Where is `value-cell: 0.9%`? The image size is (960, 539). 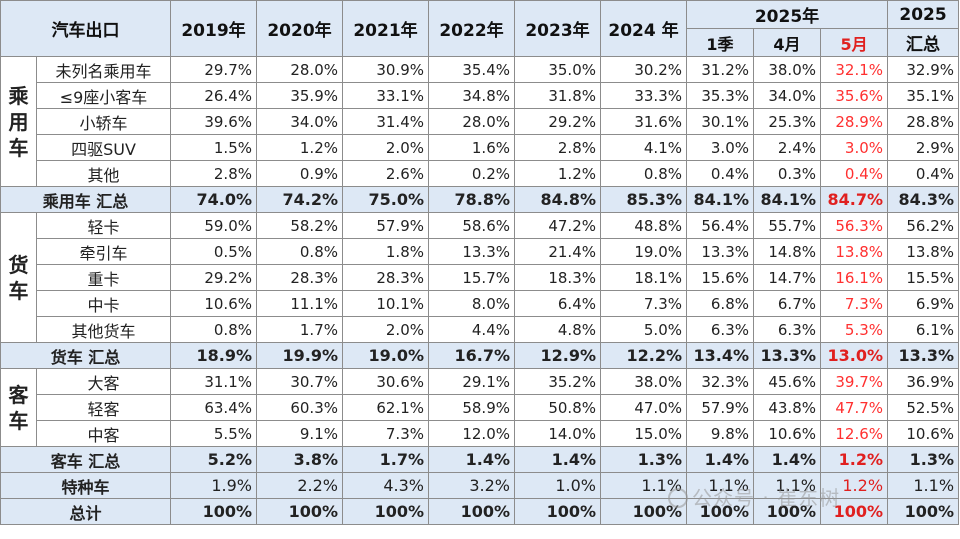
value-cell: 0.9% is located at coordinates (299, 173).